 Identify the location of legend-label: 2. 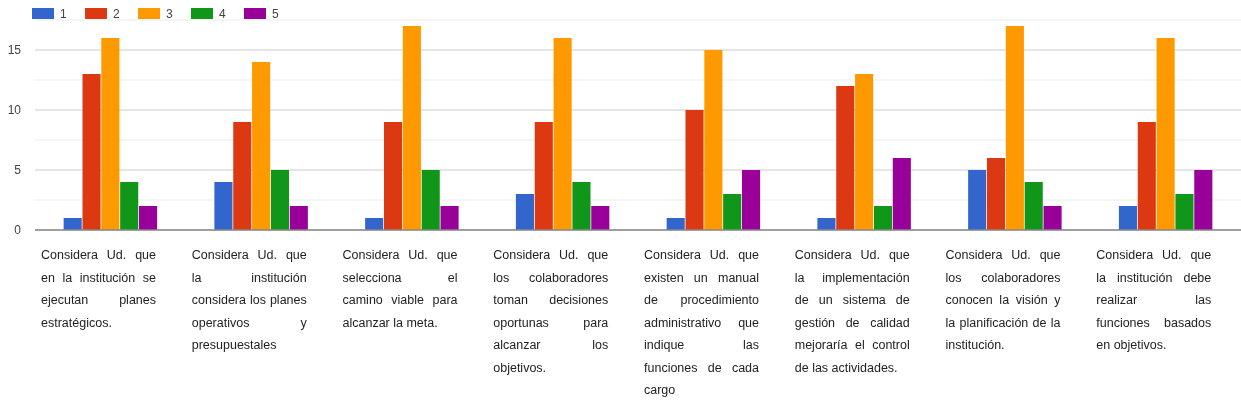
(116, 14).